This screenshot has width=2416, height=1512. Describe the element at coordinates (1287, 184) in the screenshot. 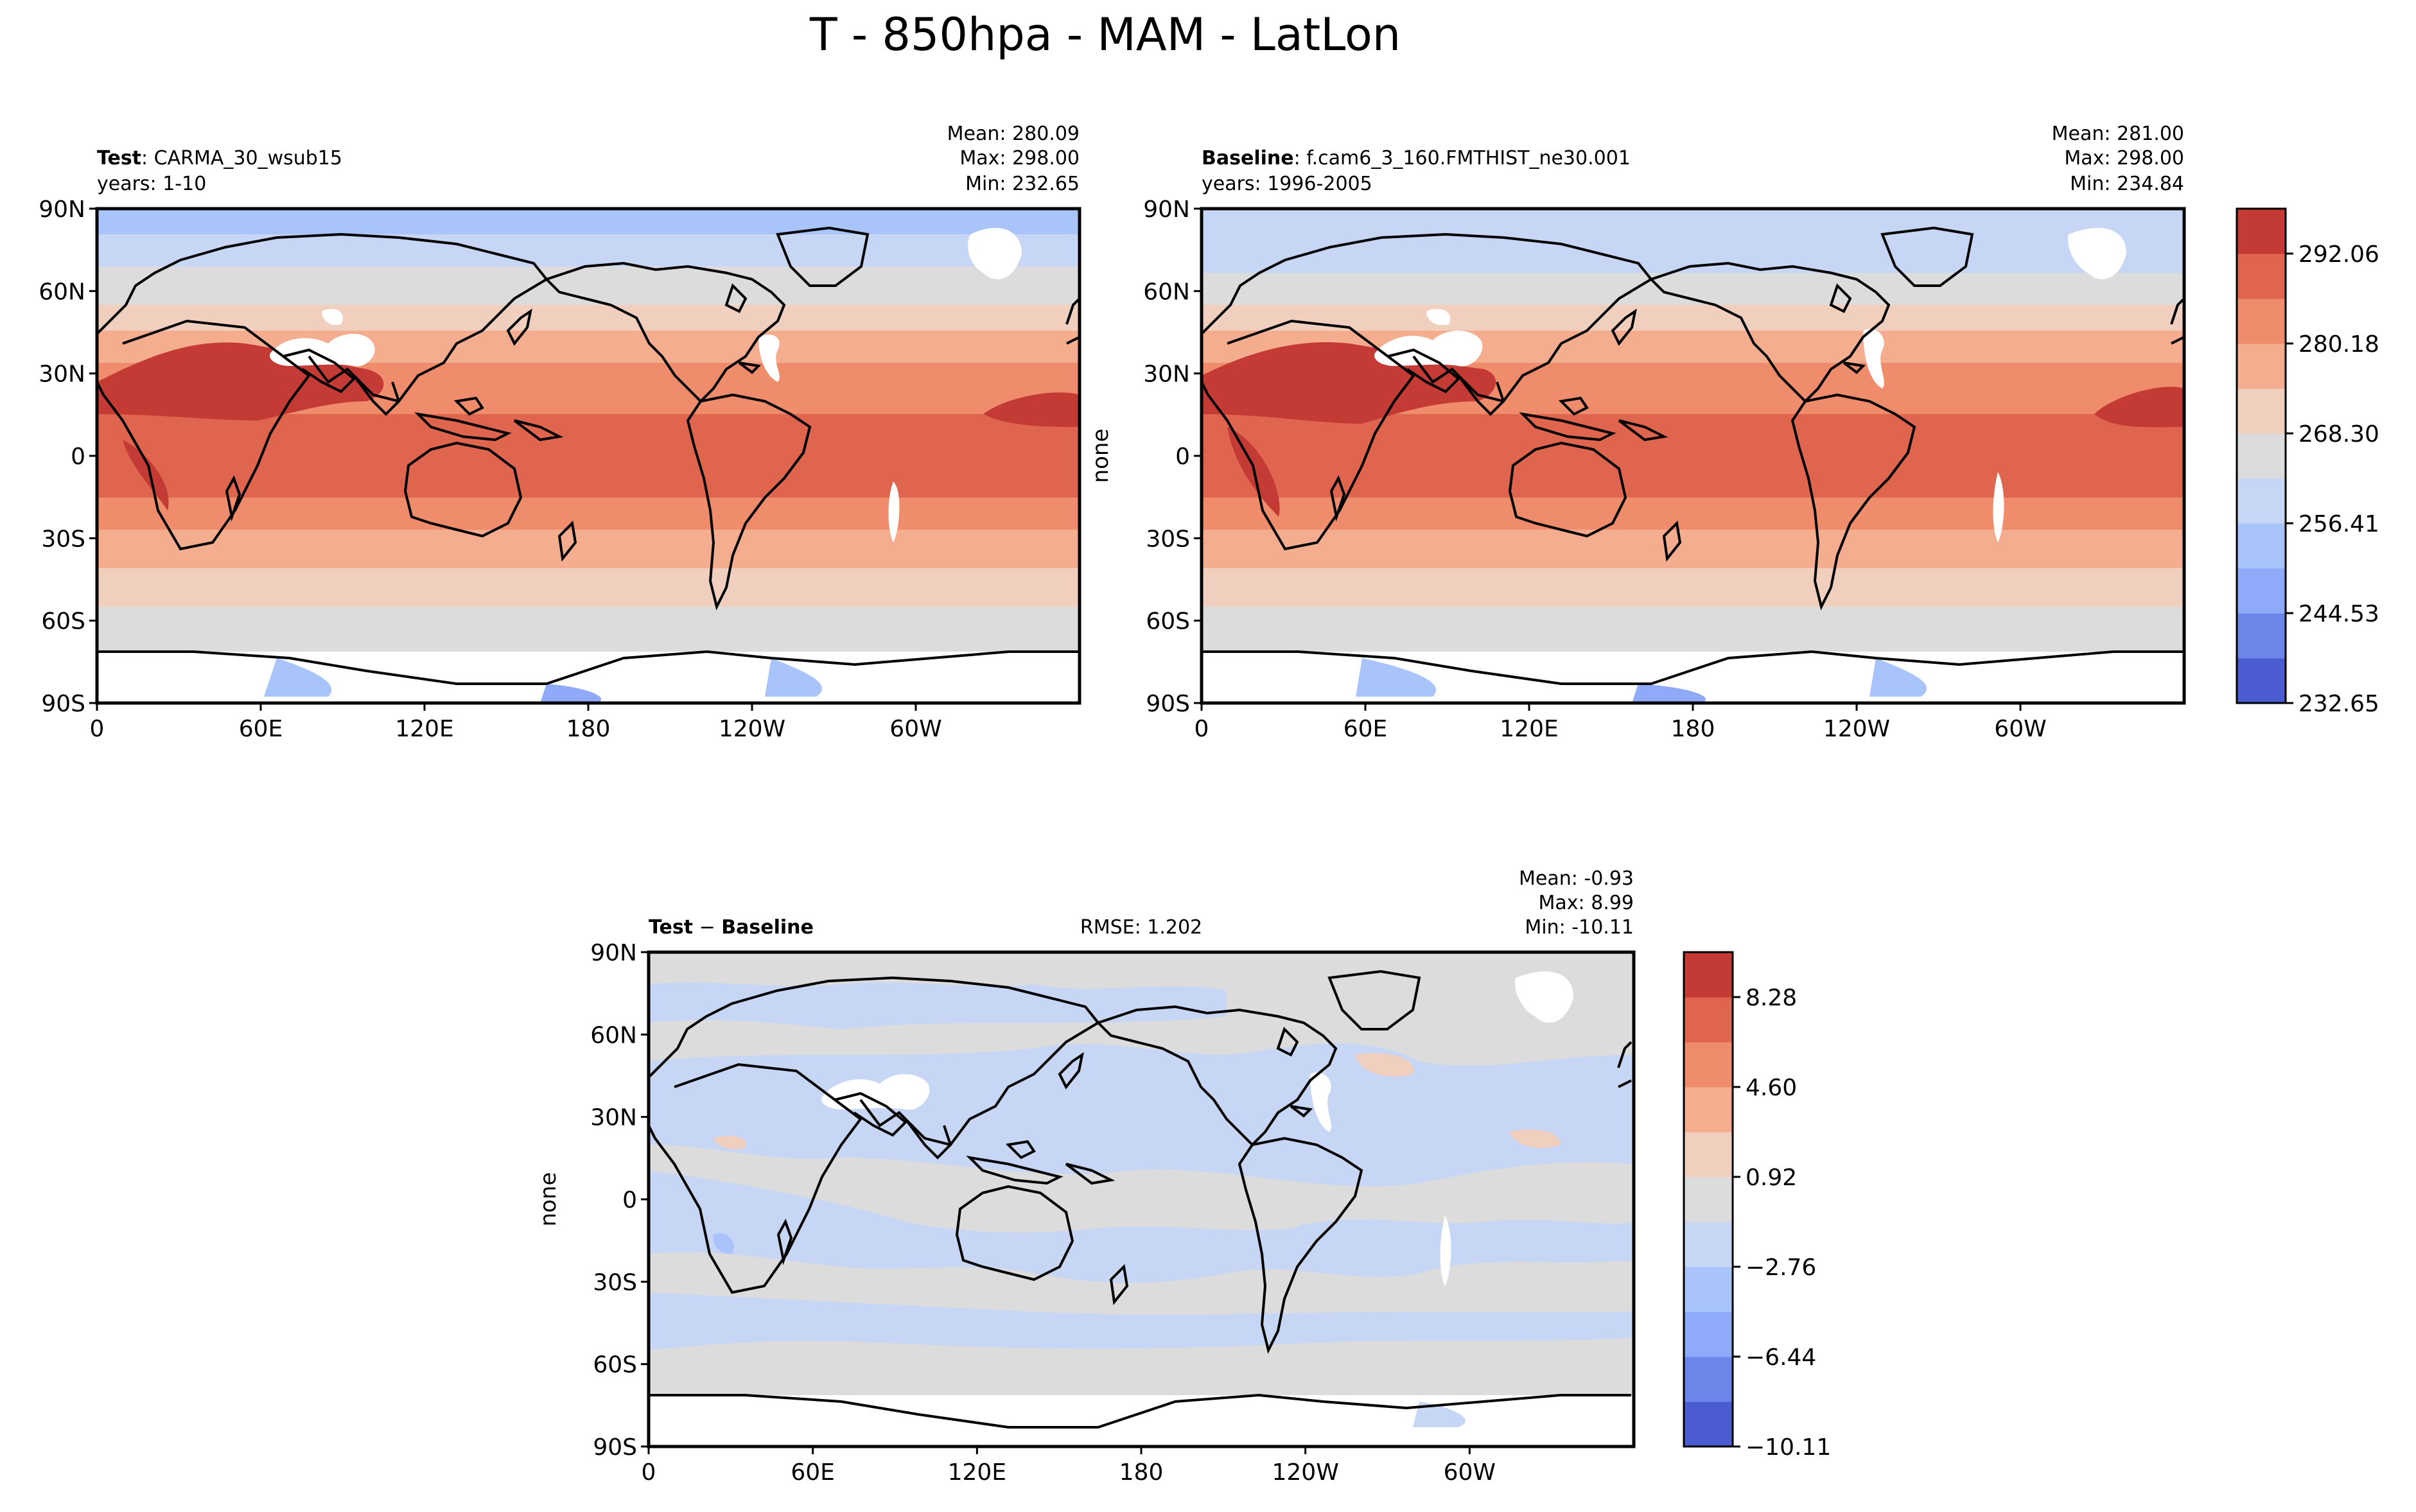

I see `panel-baseline-years: years: 1996-2005` at that location.